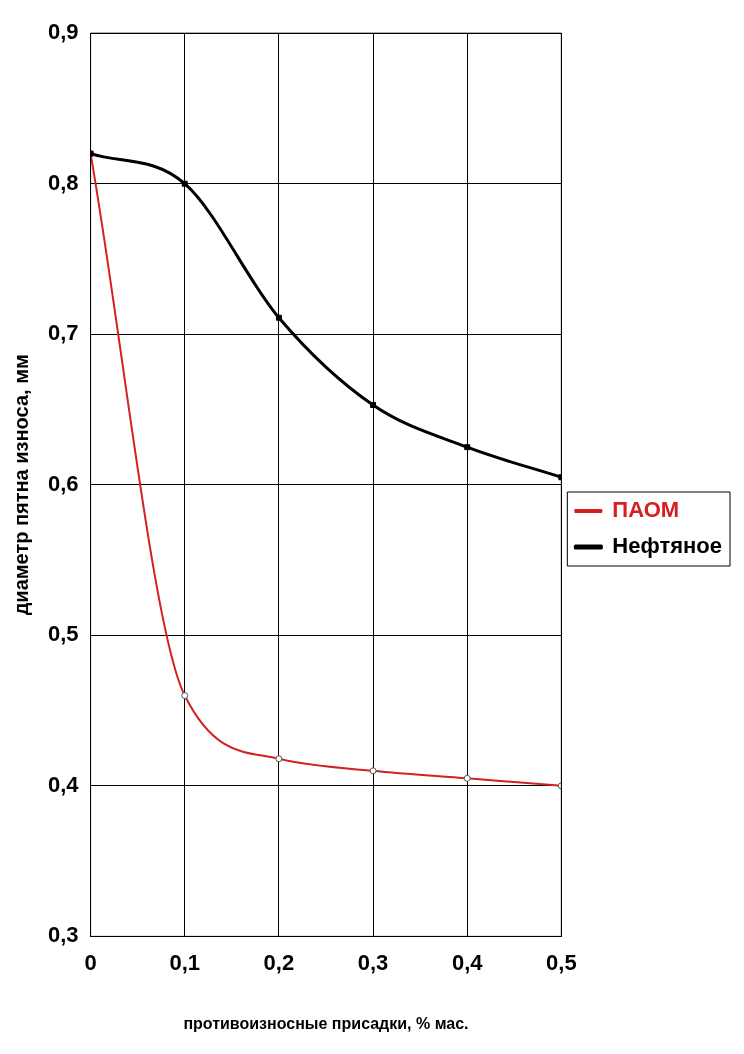 The height and width of the screenshot is (1054, 744). I want to click on x-tick-label: 0,3, so click(373, 962).